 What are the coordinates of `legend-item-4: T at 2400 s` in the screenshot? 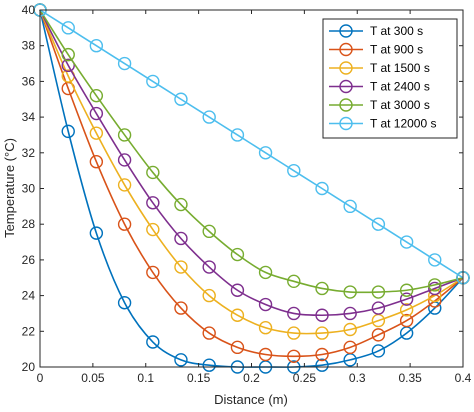 It's located at (379, 87).